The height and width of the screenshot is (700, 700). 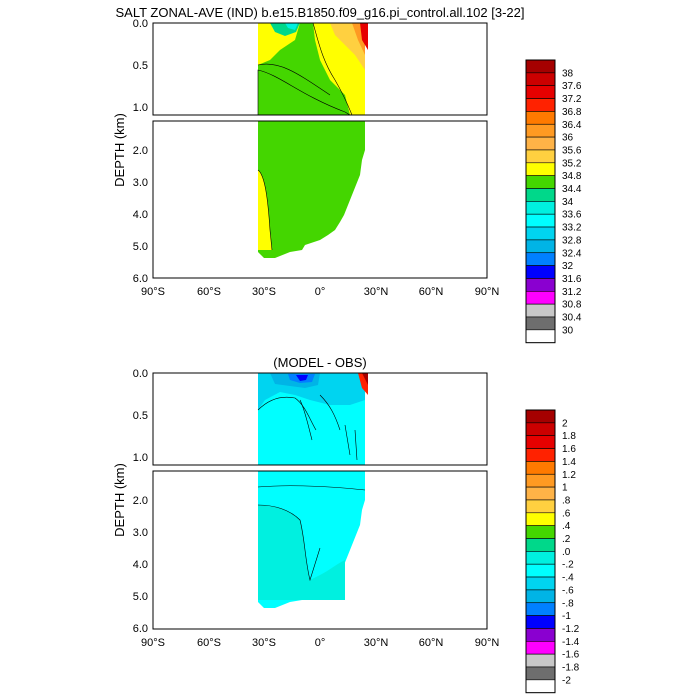 I want to click on colorbar-label: 1.4, so click(x=569, y=462).